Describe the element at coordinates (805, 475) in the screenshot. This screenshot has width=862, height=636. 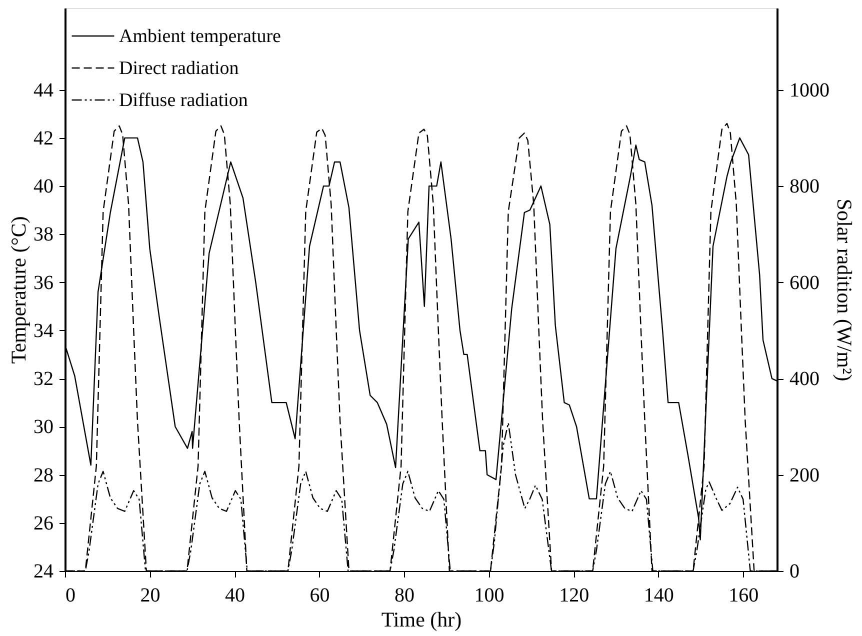
I see `y2-tick-label: 200` at that location.